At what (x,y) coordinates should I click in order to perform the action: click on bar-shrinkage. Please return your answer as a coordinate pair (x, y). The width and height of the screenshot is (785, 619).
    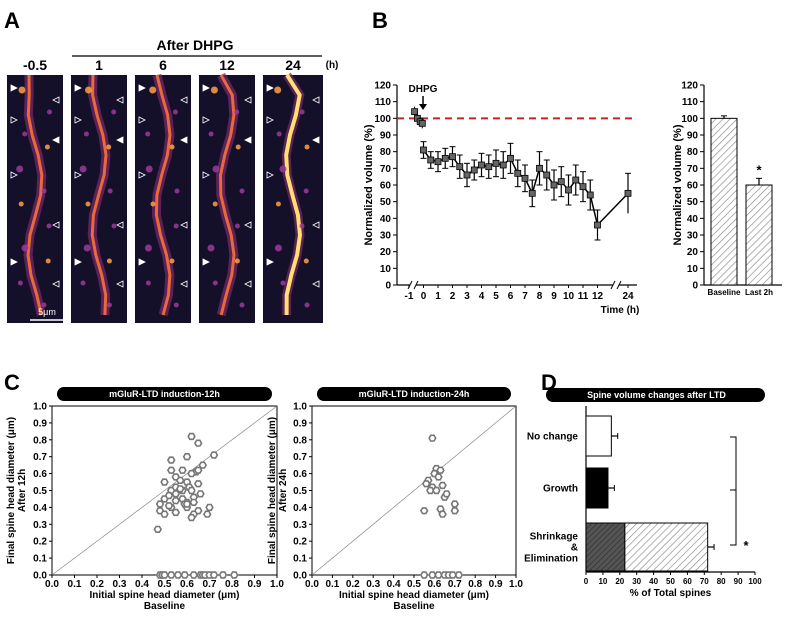
    Looking at the image, I should click on (605, 547).